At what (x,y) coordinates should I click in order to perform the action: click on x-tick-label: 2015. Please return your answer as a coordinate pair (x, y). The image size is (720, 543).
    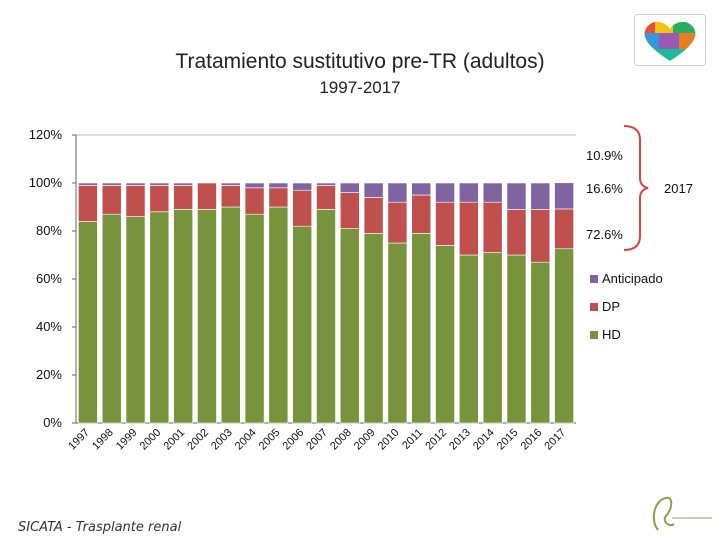
    Looking at the image, I should click on (508, 440).